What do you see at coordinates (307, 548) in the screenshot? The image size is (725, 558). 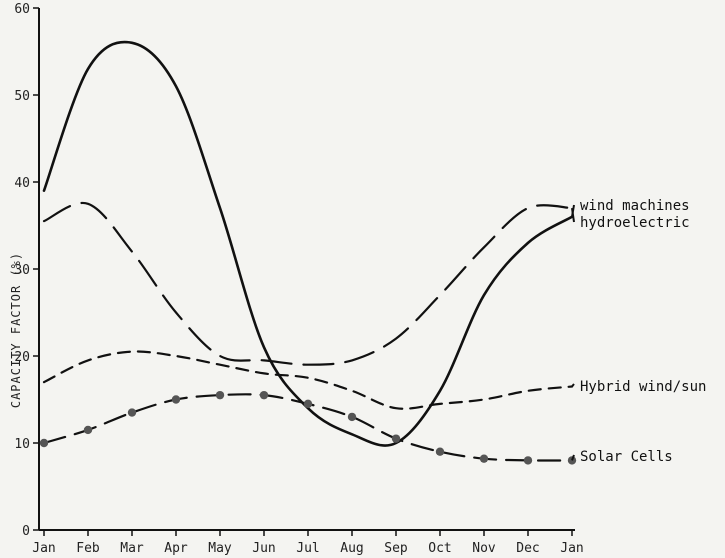 I see `x-tick-label: Jul` at bounding box center [307, 548].